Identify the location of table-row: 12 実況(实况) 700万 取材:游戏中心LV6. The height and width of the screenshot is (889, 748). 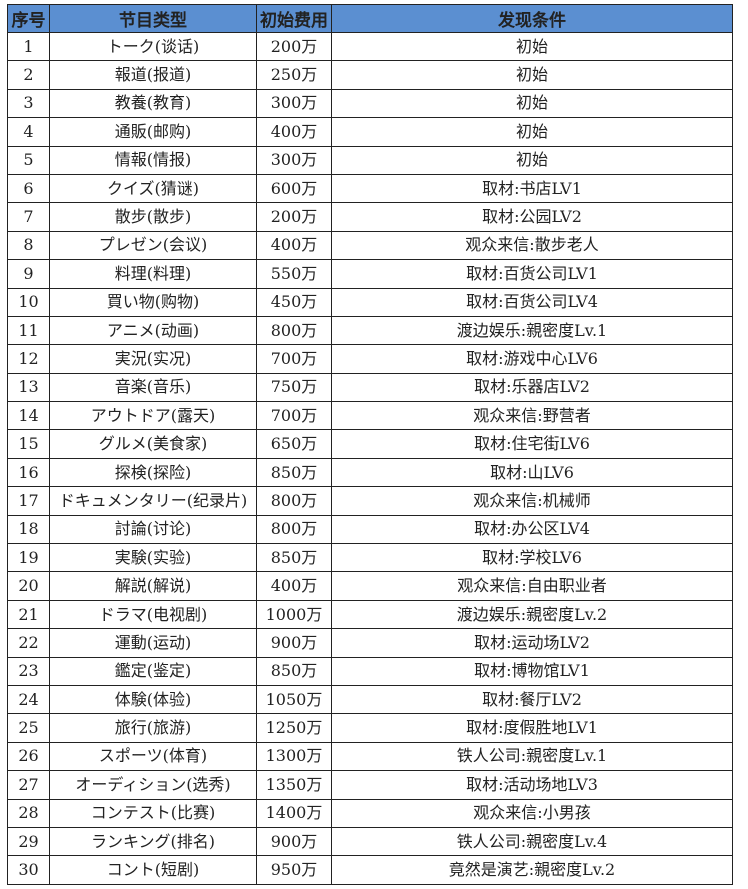
(370, 359).